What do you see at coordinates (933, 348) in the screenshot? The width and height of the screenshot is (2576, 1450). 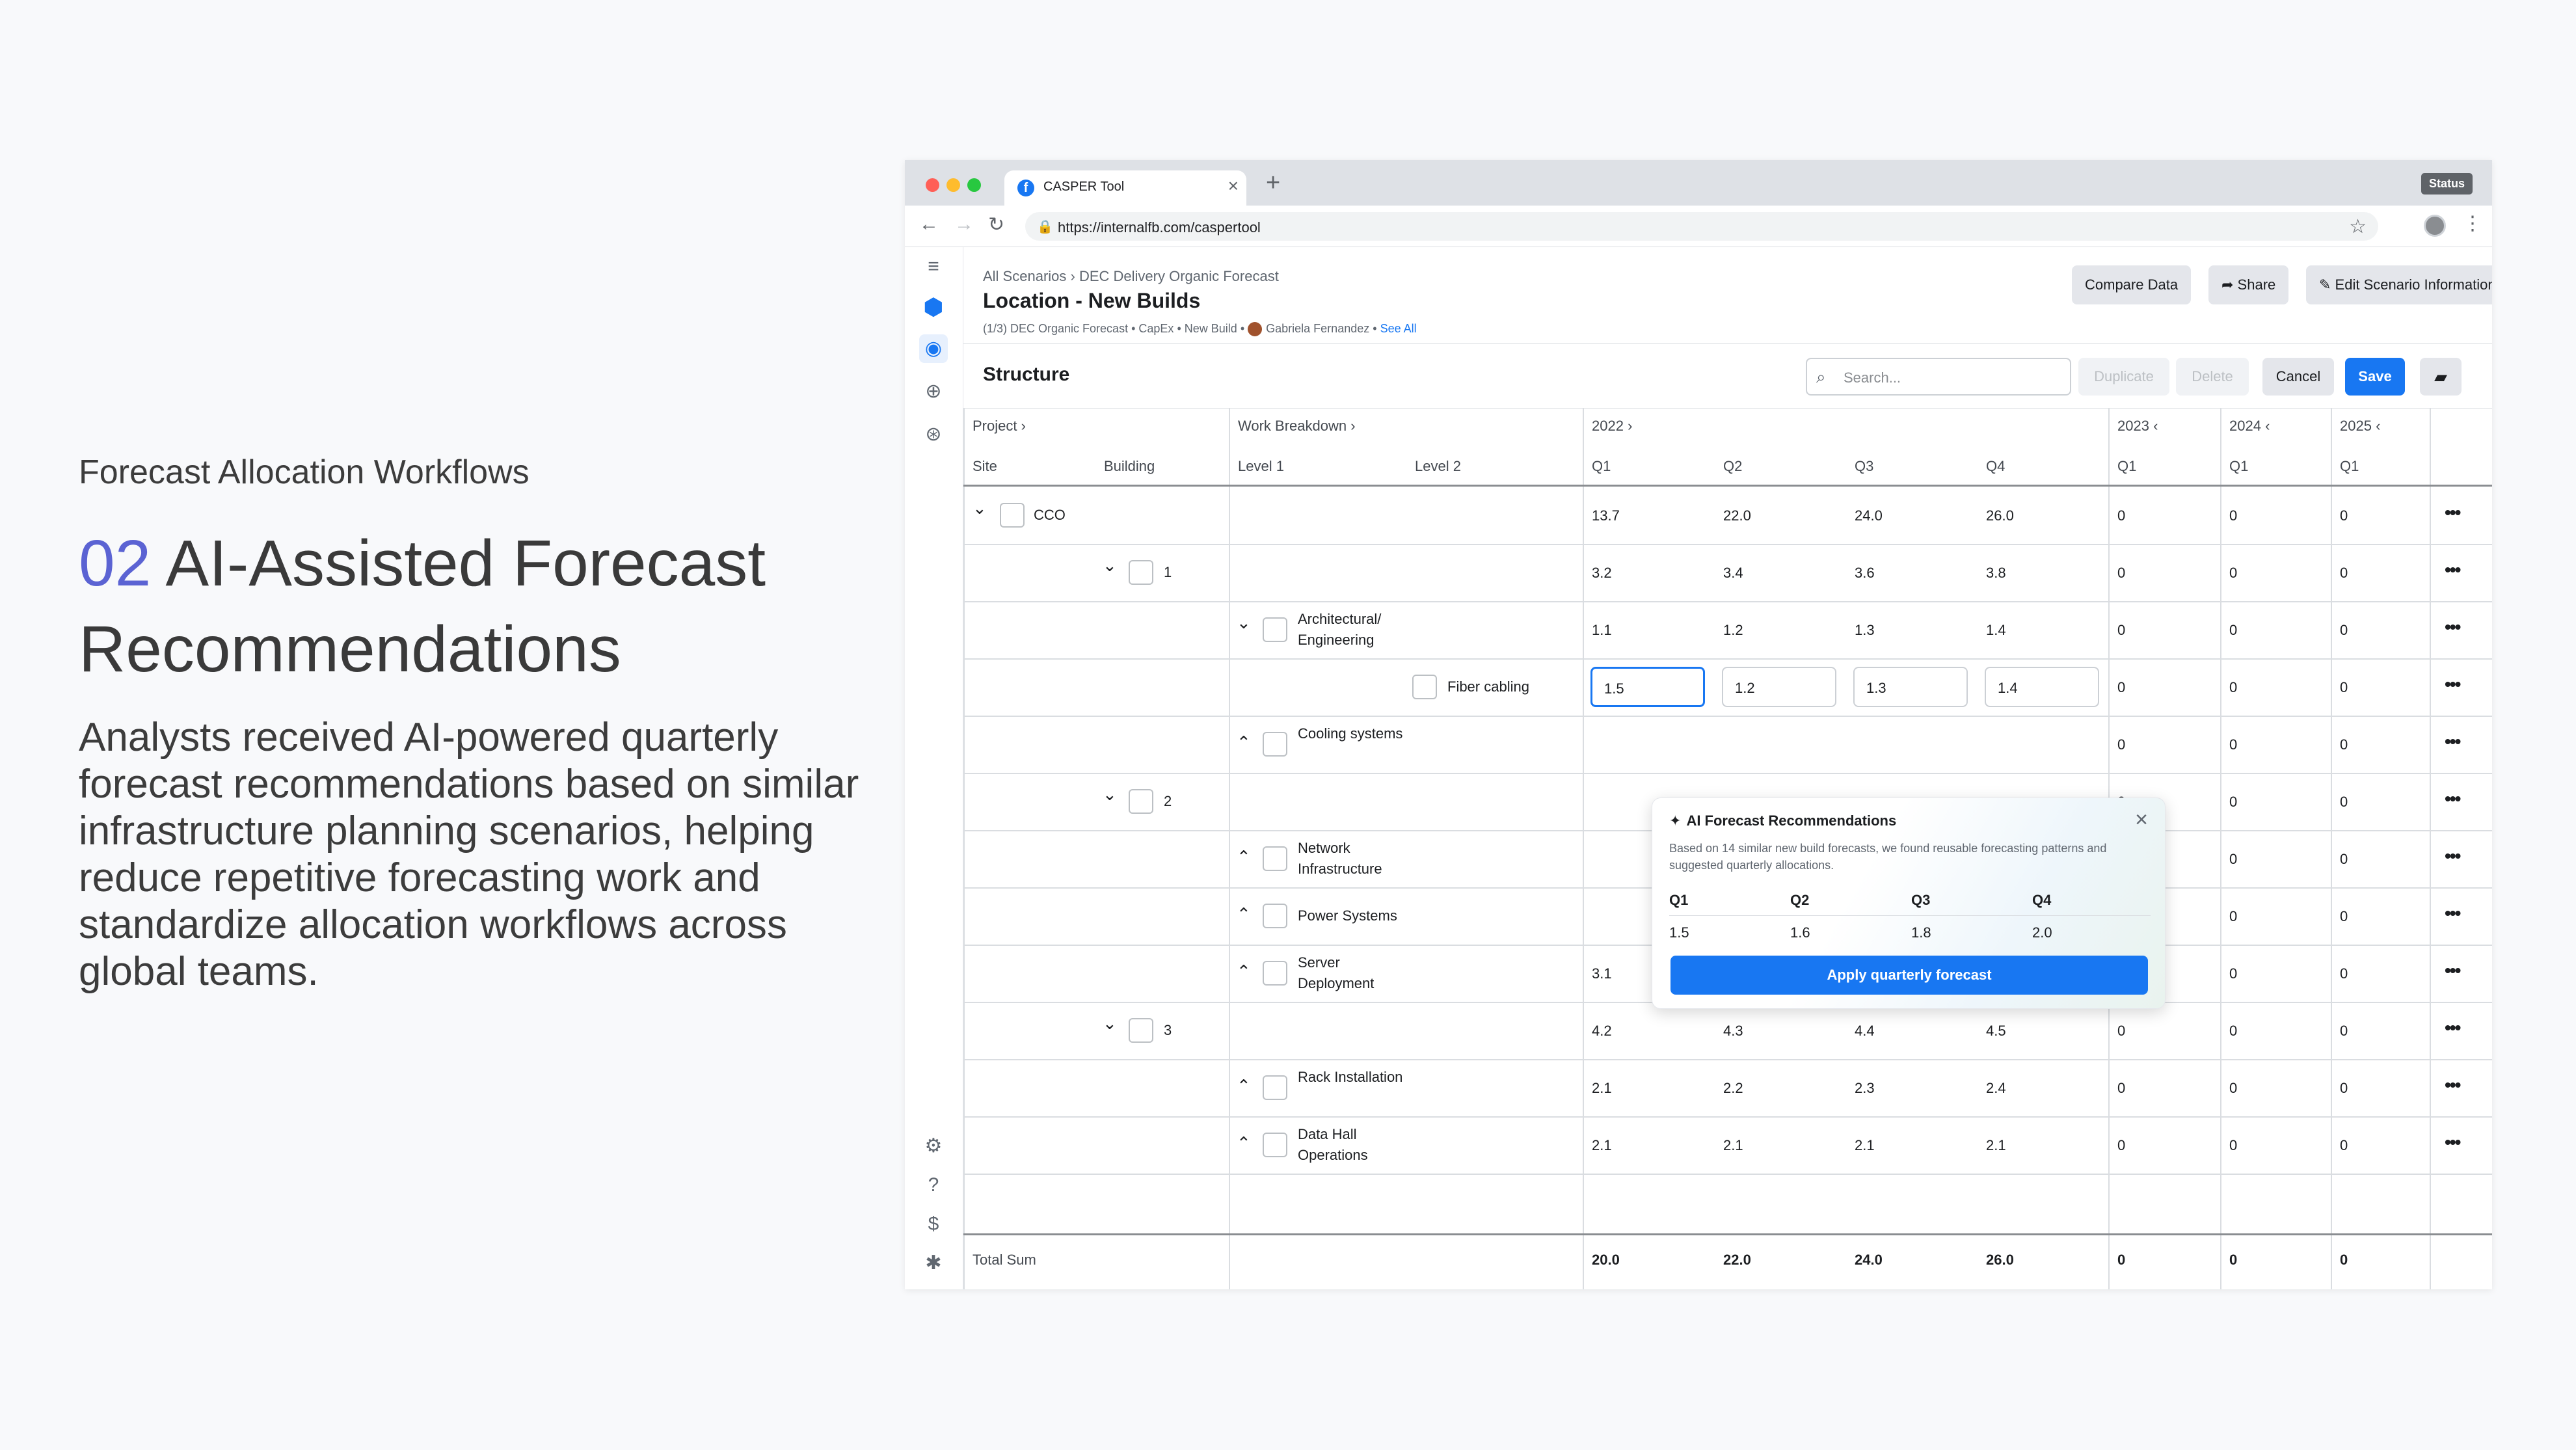 I see `forecast-nav-icon: ◉` at bounding box center [933, 348].